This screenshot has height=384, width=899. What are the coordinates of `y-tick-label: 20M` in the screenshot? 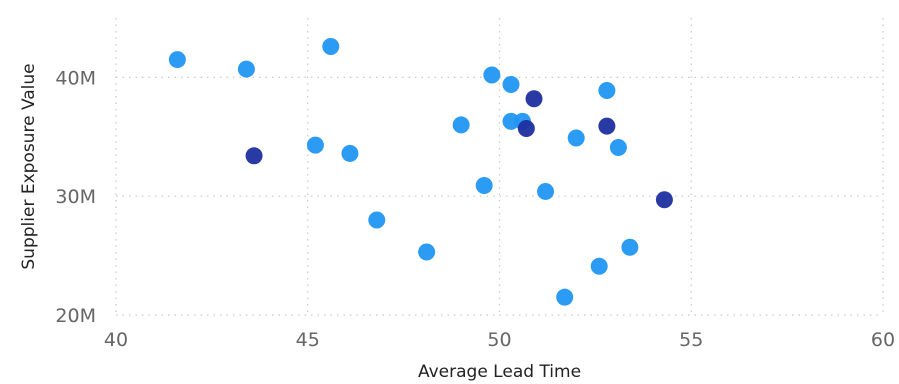 It's located at (75, 316).